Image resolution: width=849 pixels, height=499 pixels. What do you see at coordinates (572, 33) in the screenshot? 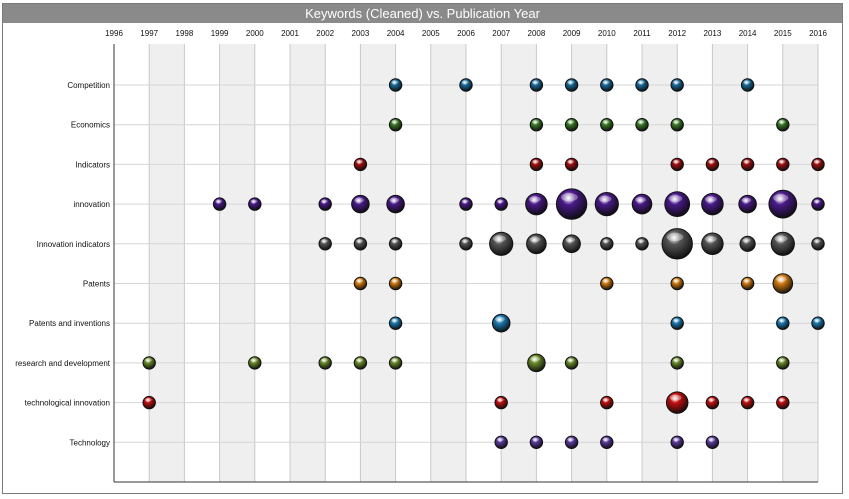
I see `x-tick-label: 2009` at bounding box center [572, 33].